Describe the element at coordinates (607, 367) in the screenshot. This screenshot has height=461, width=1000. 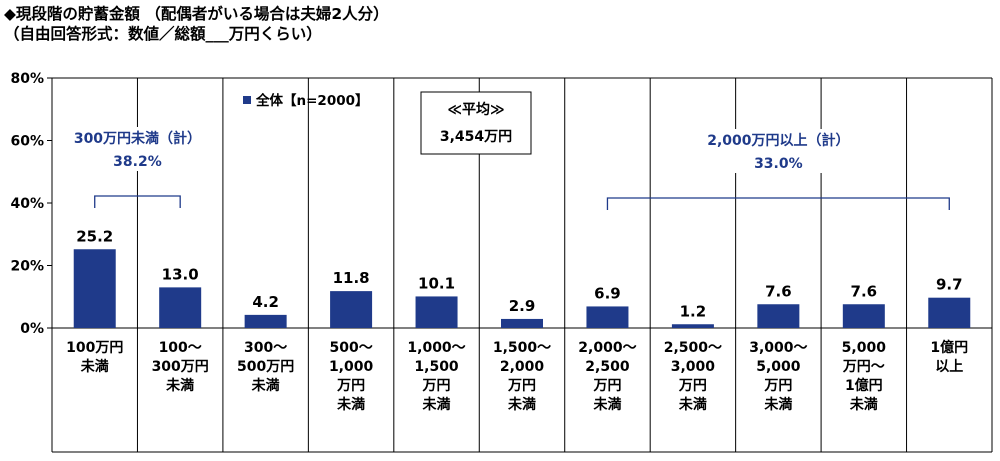
I see `x-tick-label: 2,500` at that location.